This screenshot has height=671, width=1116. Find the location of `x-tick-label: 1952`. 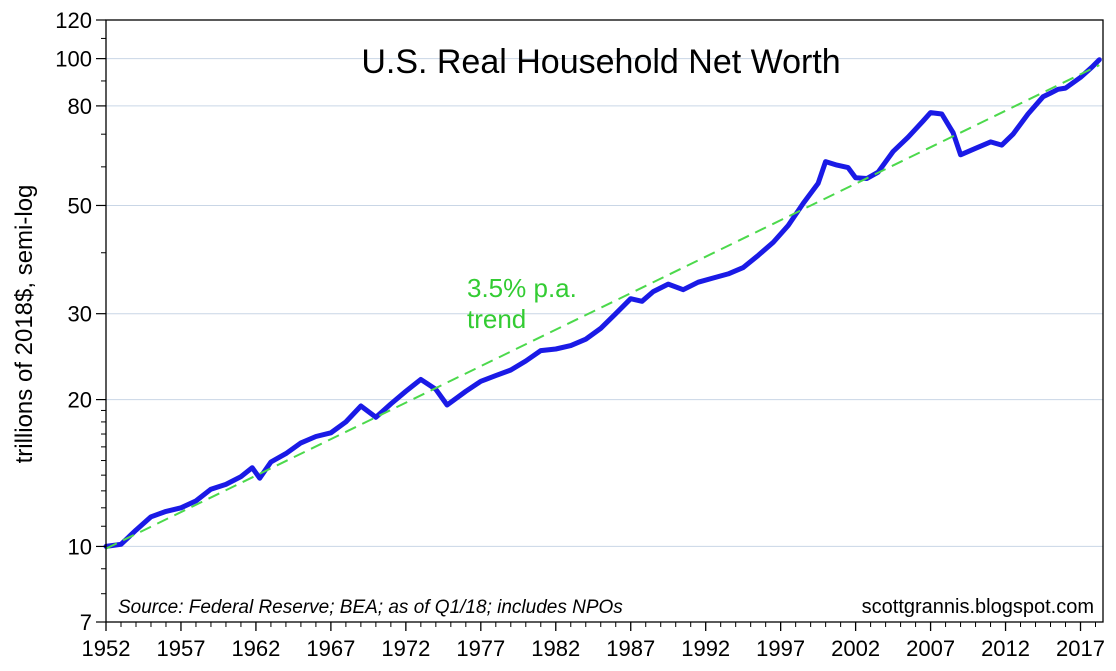

x-tick-label: 1952 is located at coordinates (106, 648).